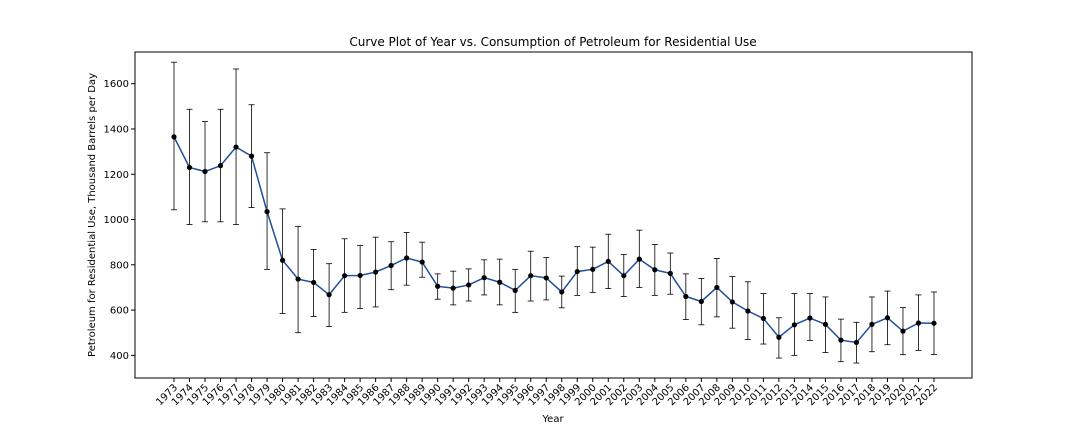  Describe the element at coordinates (119, 311) in the screenshot. I see `y-tick-label: 600` at that location.